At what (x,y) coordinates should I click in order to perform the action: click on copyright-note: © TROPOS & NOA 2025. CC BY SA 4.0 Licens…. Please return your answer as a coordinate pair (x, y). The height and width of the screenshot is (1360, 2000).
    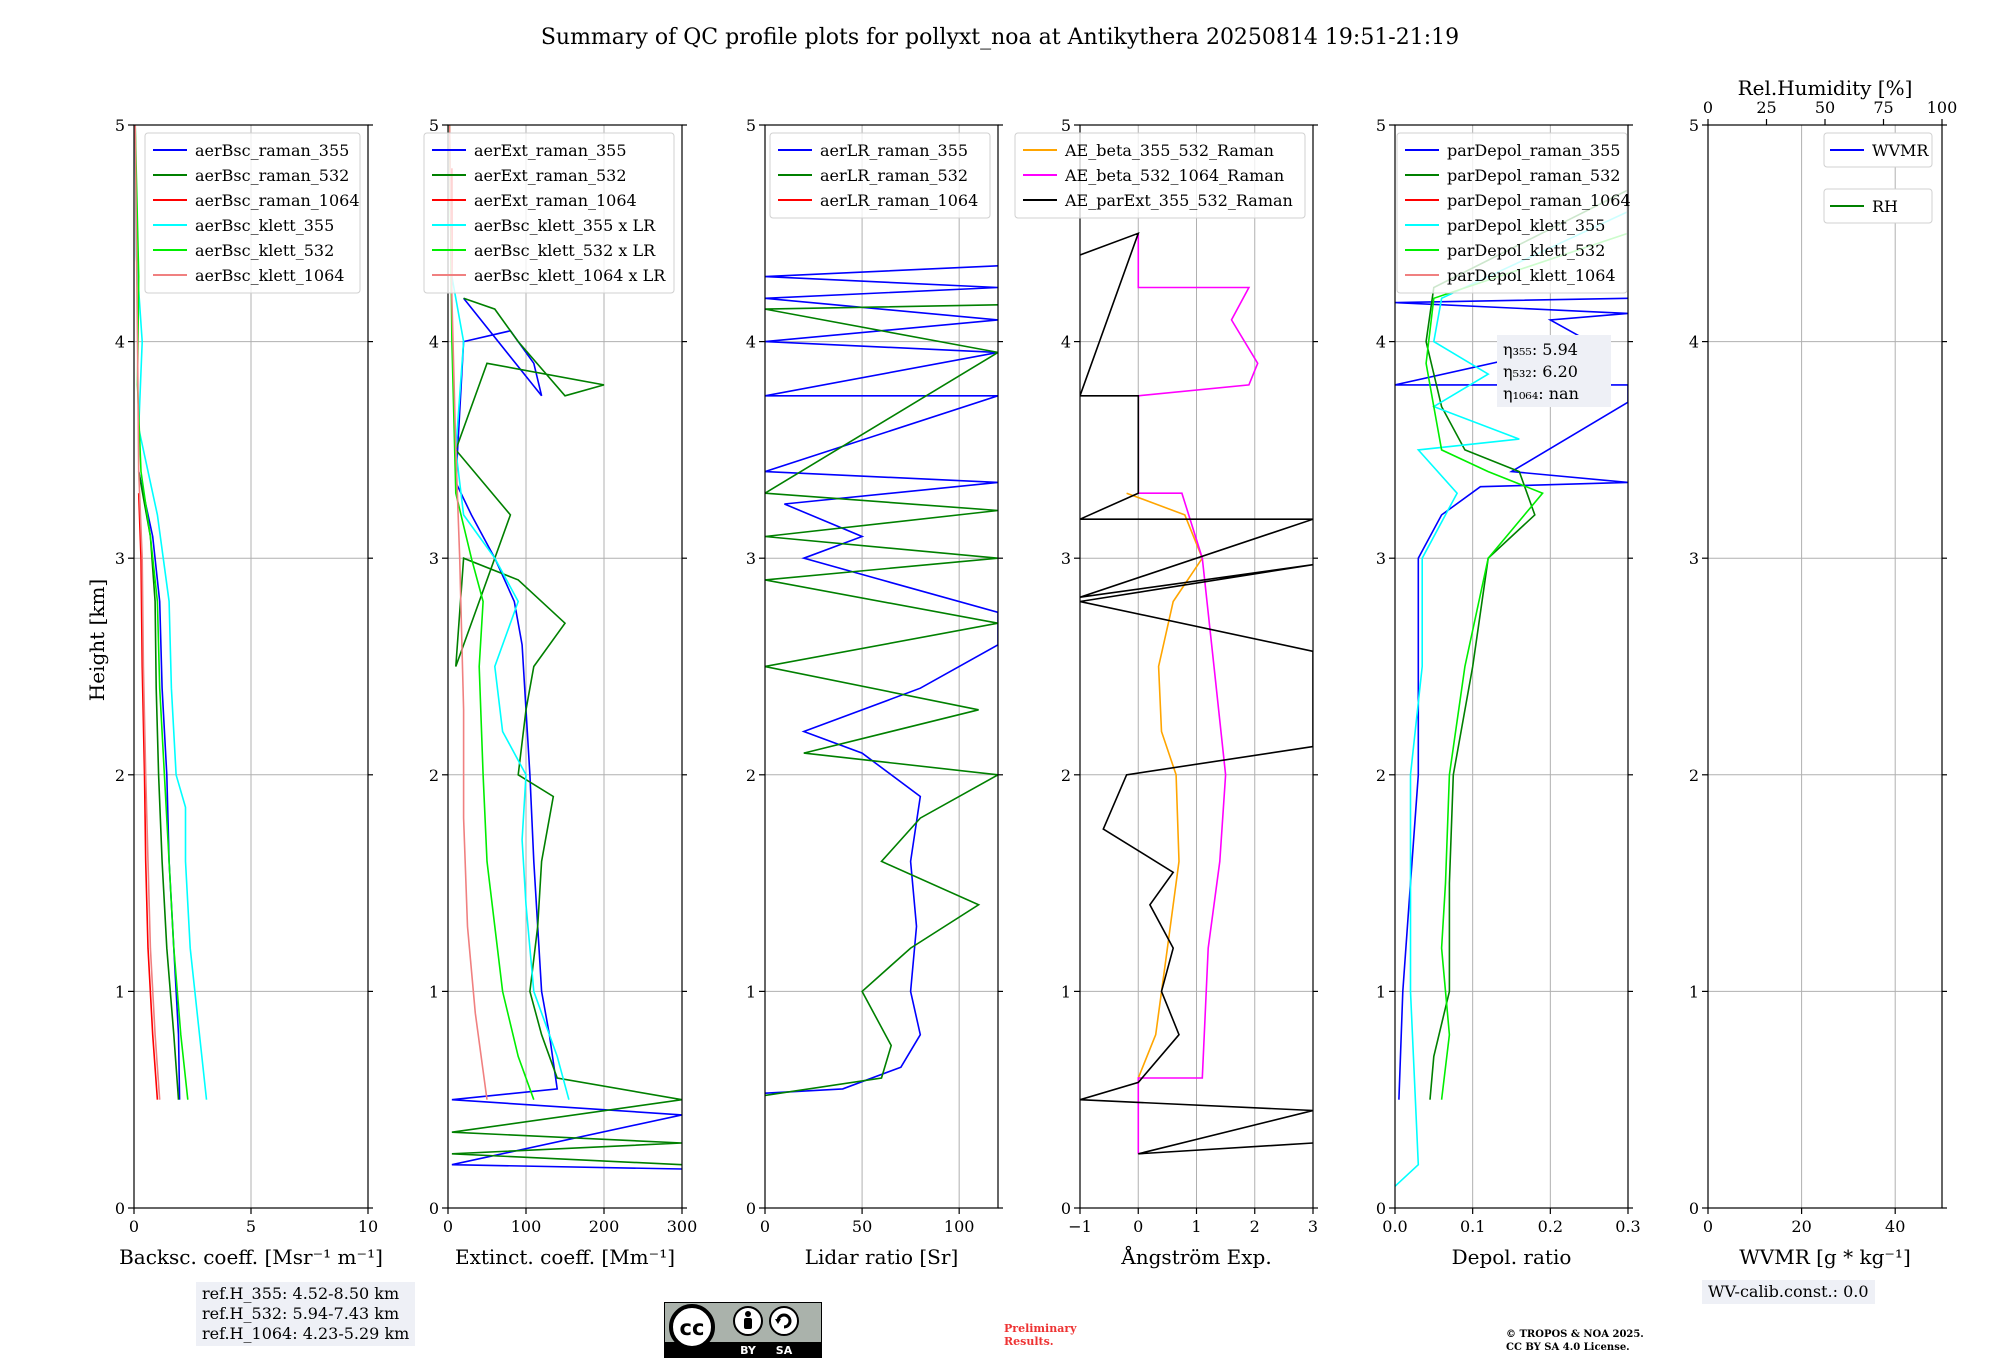
    Looking at the image, I should click on (1575, 1341).